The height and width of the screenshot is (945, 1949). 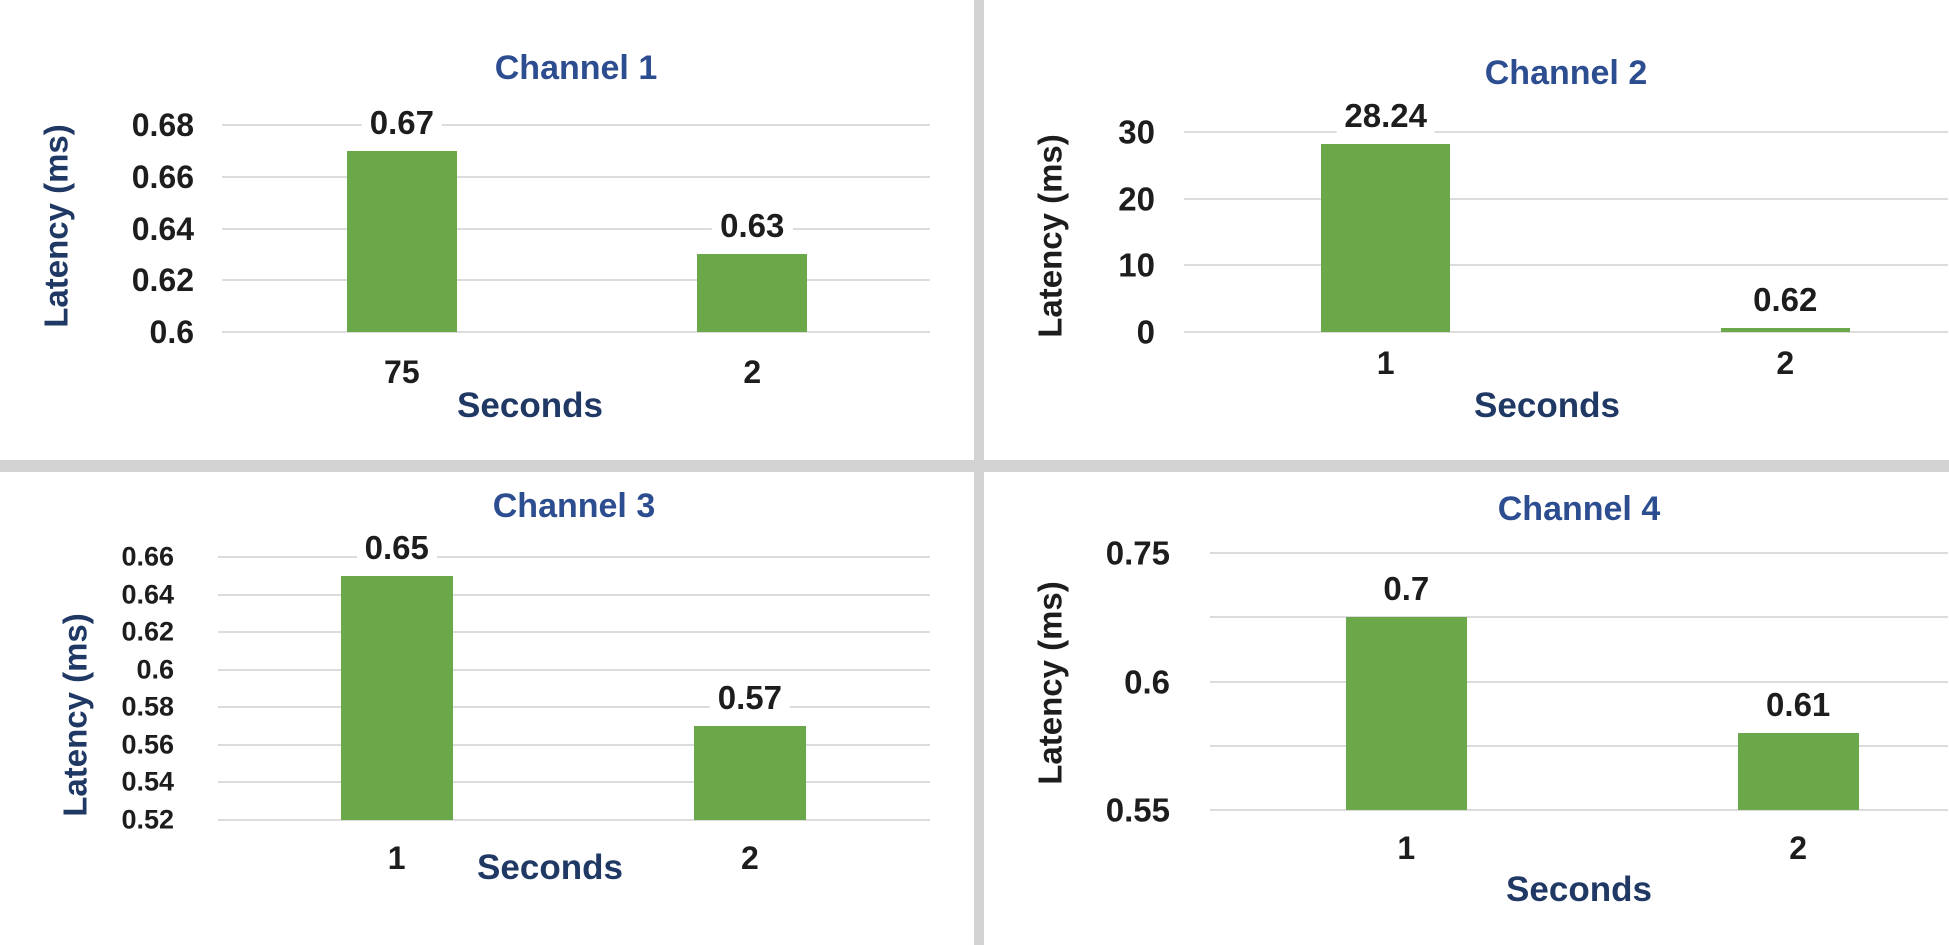 I want to click on bar-value-label: 0.62, so click(x=1785, y=299).